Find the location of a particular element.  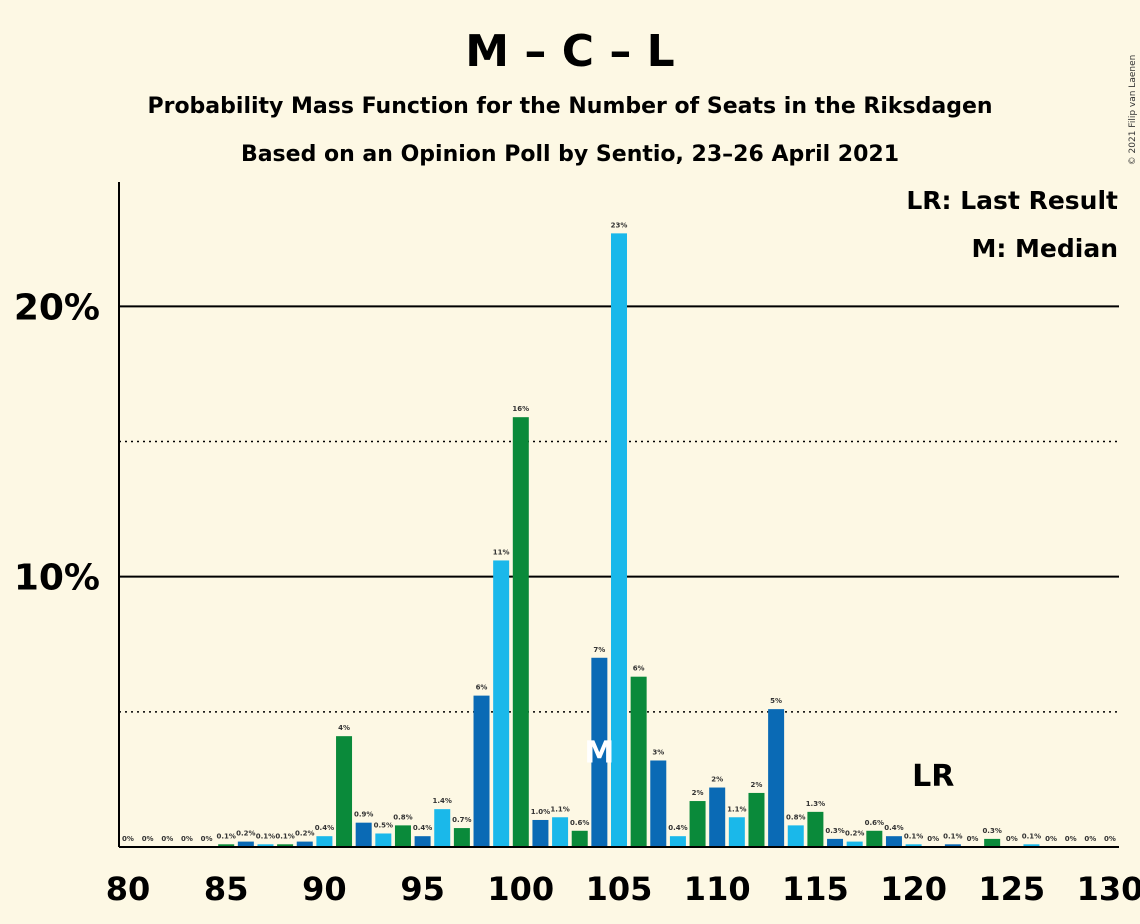

bar-label-seat-82: 0% is located at coordinates (167, 839).